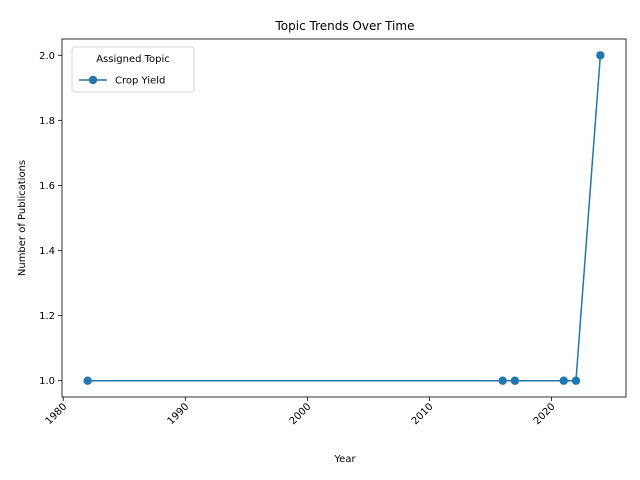 This screenshot has height=480, width=640. What do you see at coordinates (344, 459) in the screenshot?
I see `x-axis-label: Year` at bounding box center [344, 459].